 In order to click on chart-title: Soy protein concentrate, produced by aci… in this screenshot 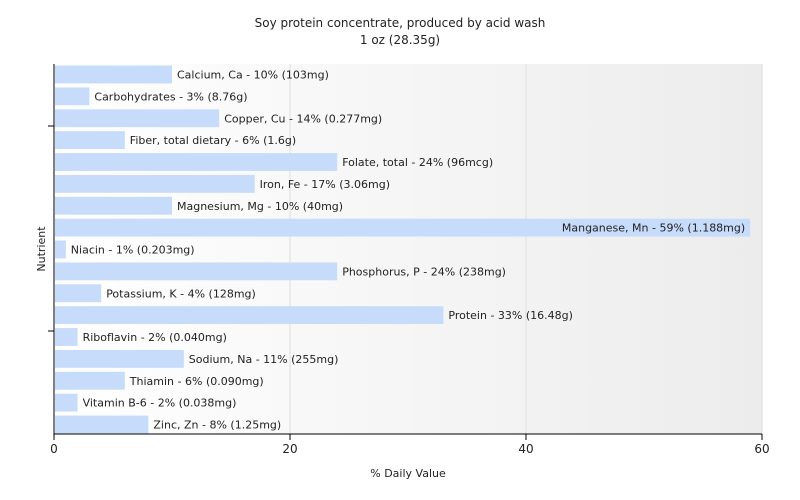, I will do `click(400, 23)`.